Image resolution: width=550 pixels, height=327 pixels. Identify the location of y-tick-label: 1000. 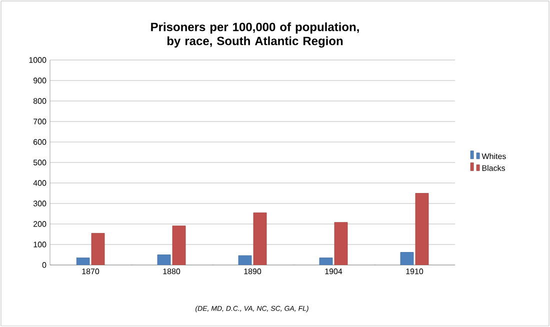
(37, 60).